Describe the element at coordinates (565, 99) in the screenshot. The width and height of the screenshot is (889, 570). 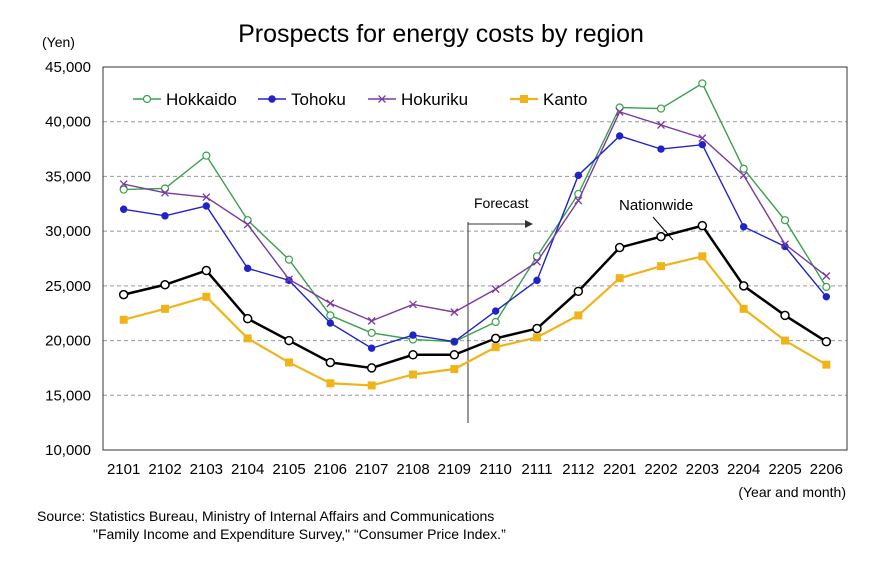
I see `legend-label: Kanto` at that location.